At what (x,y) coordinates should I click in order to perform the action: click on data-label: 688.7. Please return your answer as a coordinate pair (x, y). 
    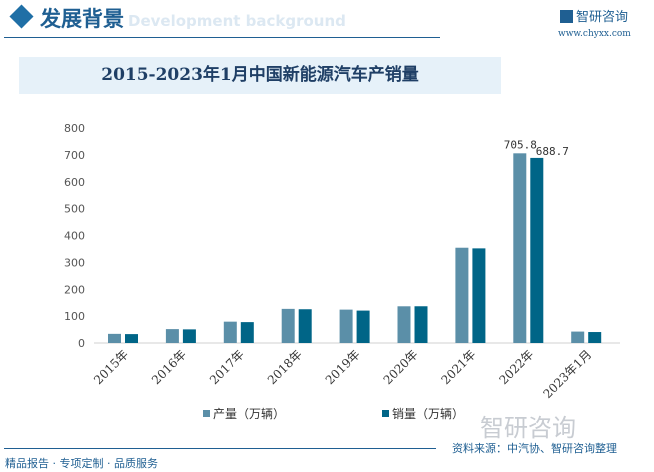
    Looking at the image, I should click on (552, 151).